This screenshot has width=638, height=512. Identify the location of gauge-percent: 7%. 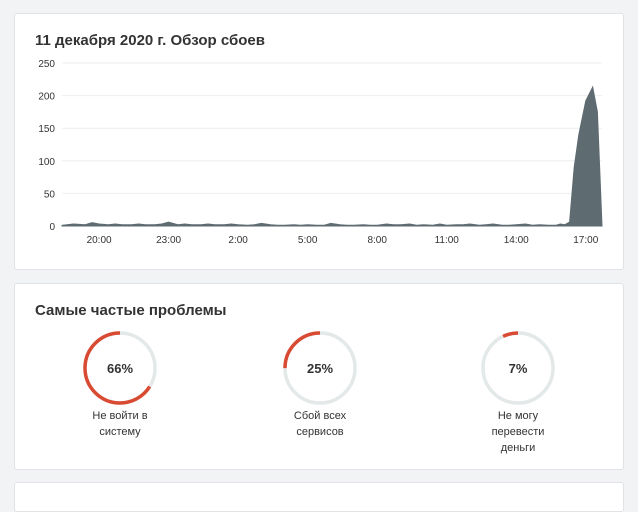
(518, 368).